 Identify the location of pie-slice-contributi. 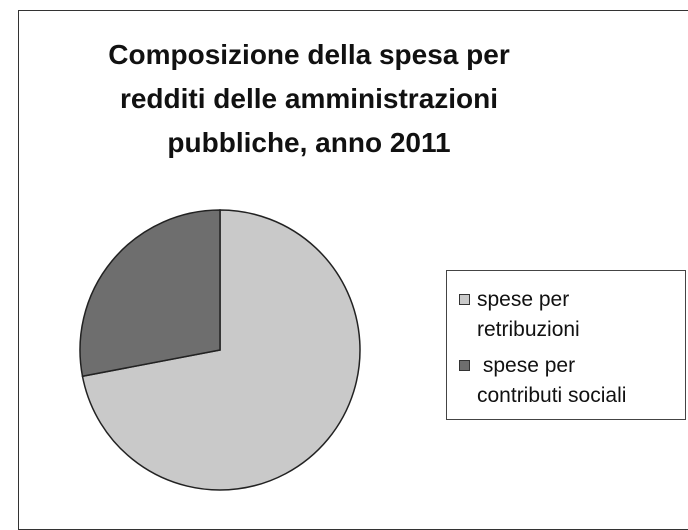
(150, 293).